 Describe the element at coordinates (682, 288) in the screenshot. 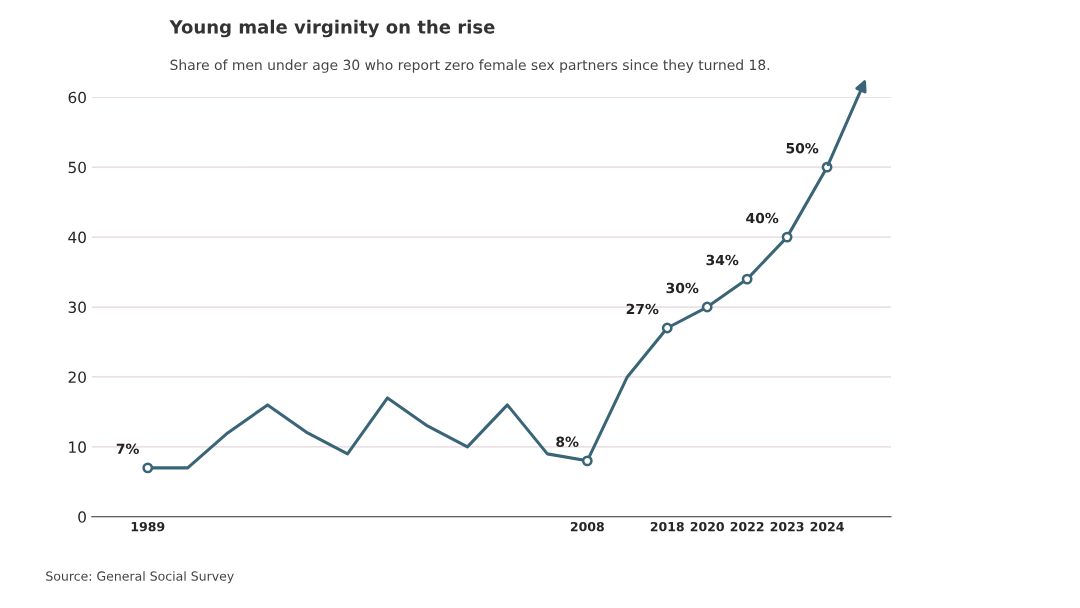

I see `data-label: 30%` at that location.